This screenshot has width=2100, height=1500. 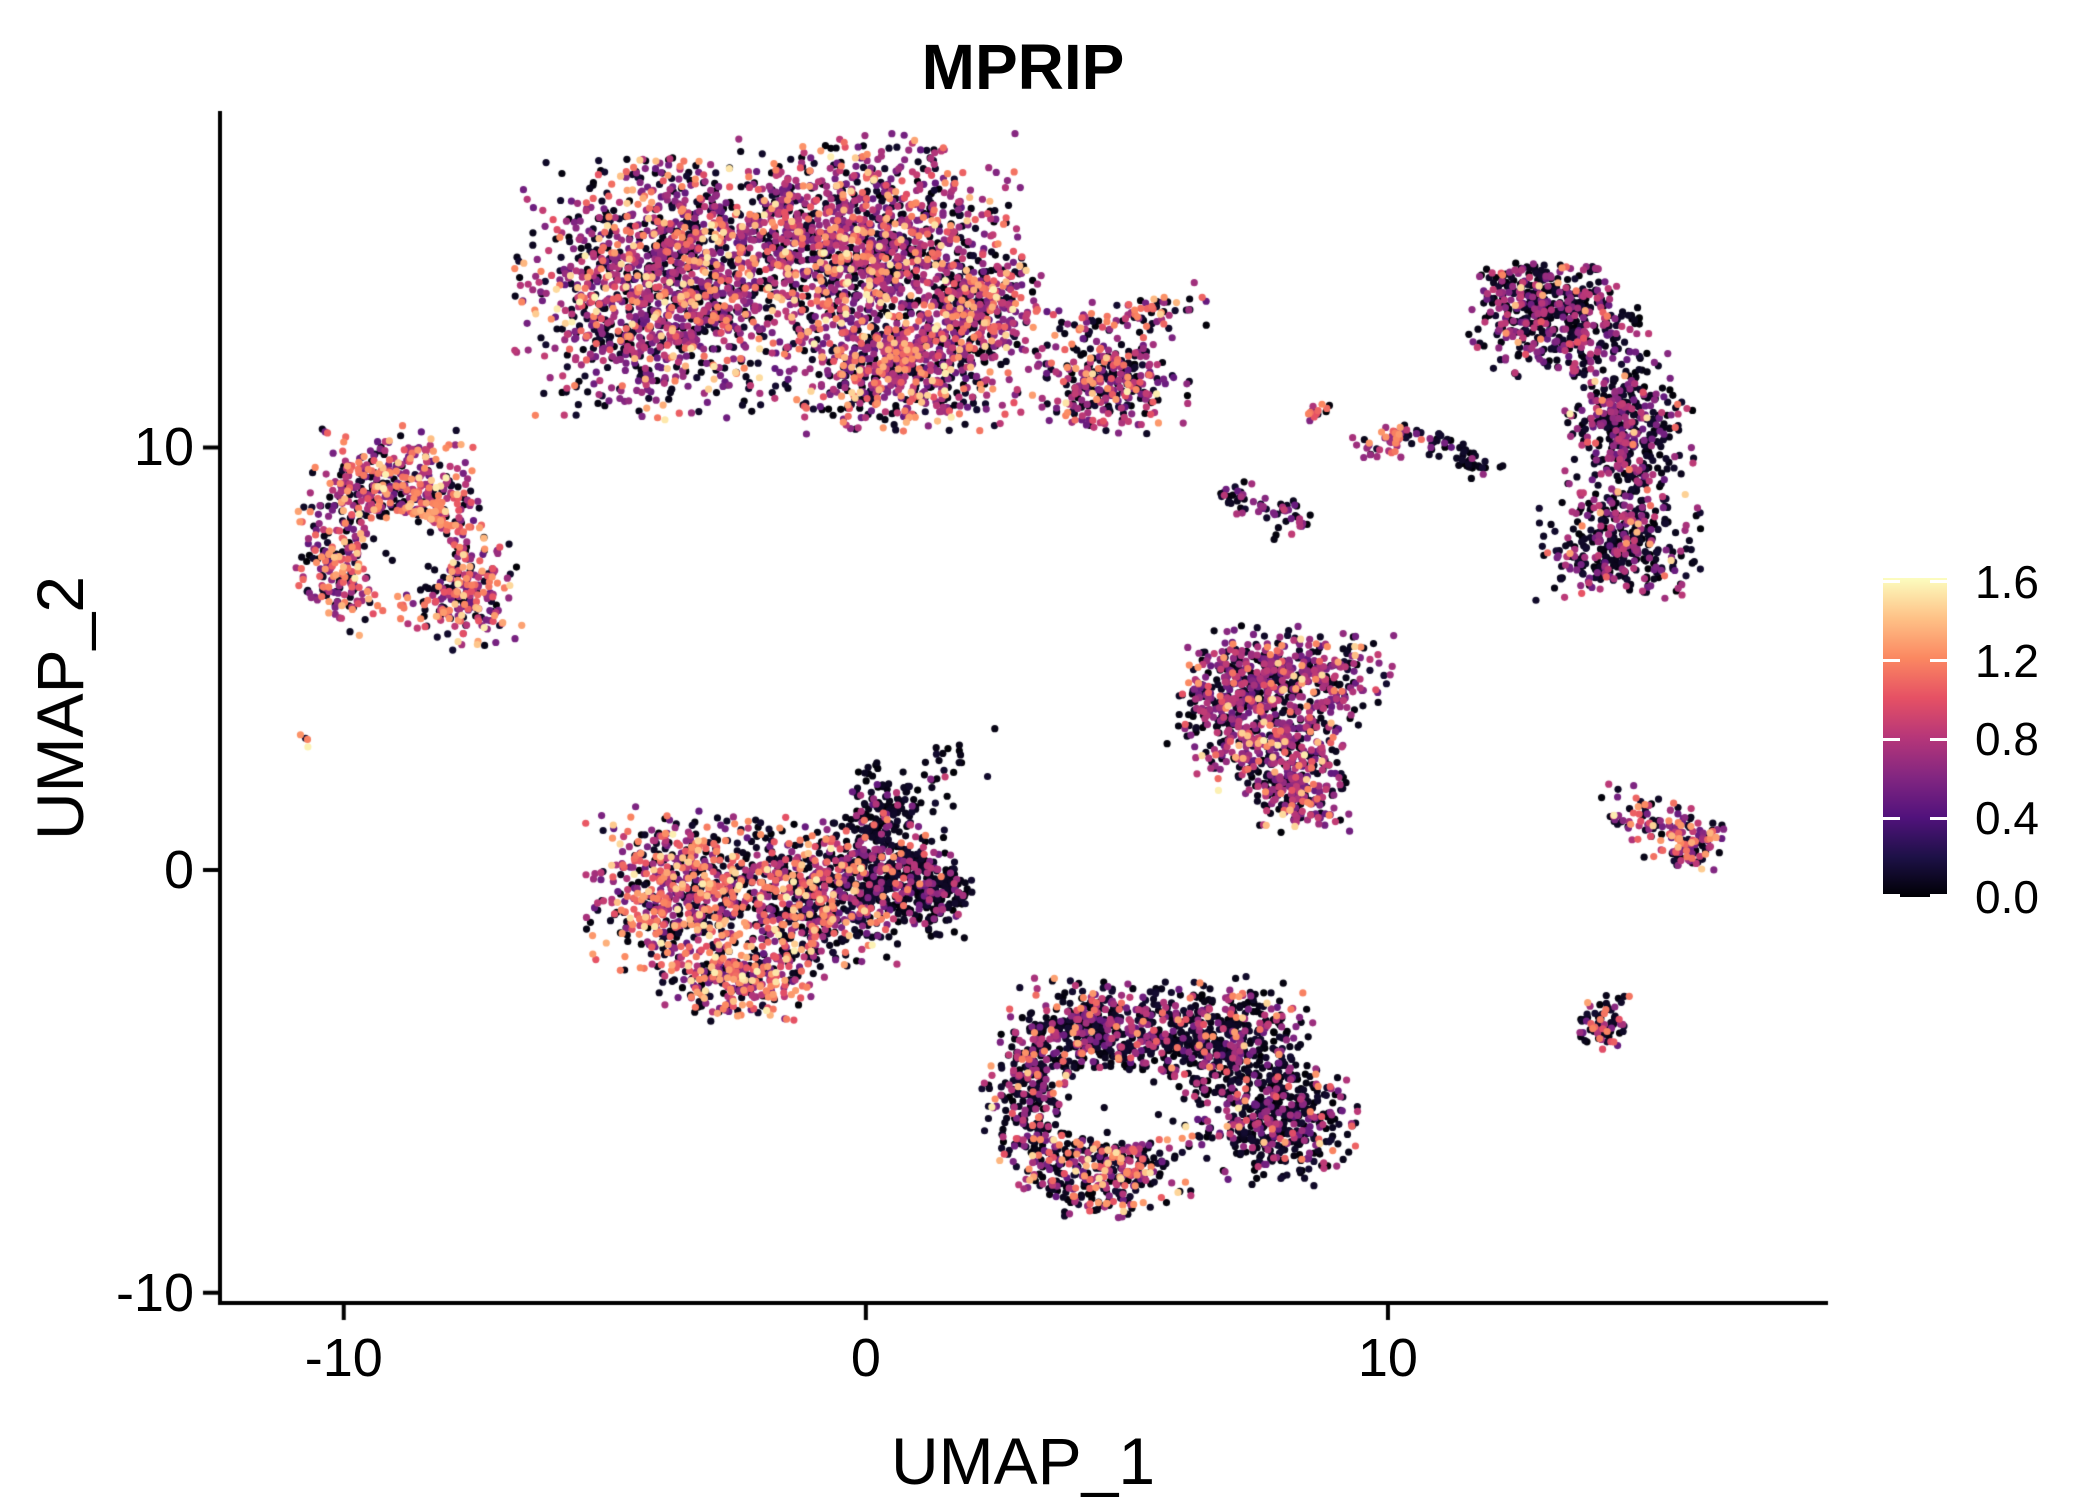 I want to click on y-tick-label-0: 0, so click(x=178, y=870).